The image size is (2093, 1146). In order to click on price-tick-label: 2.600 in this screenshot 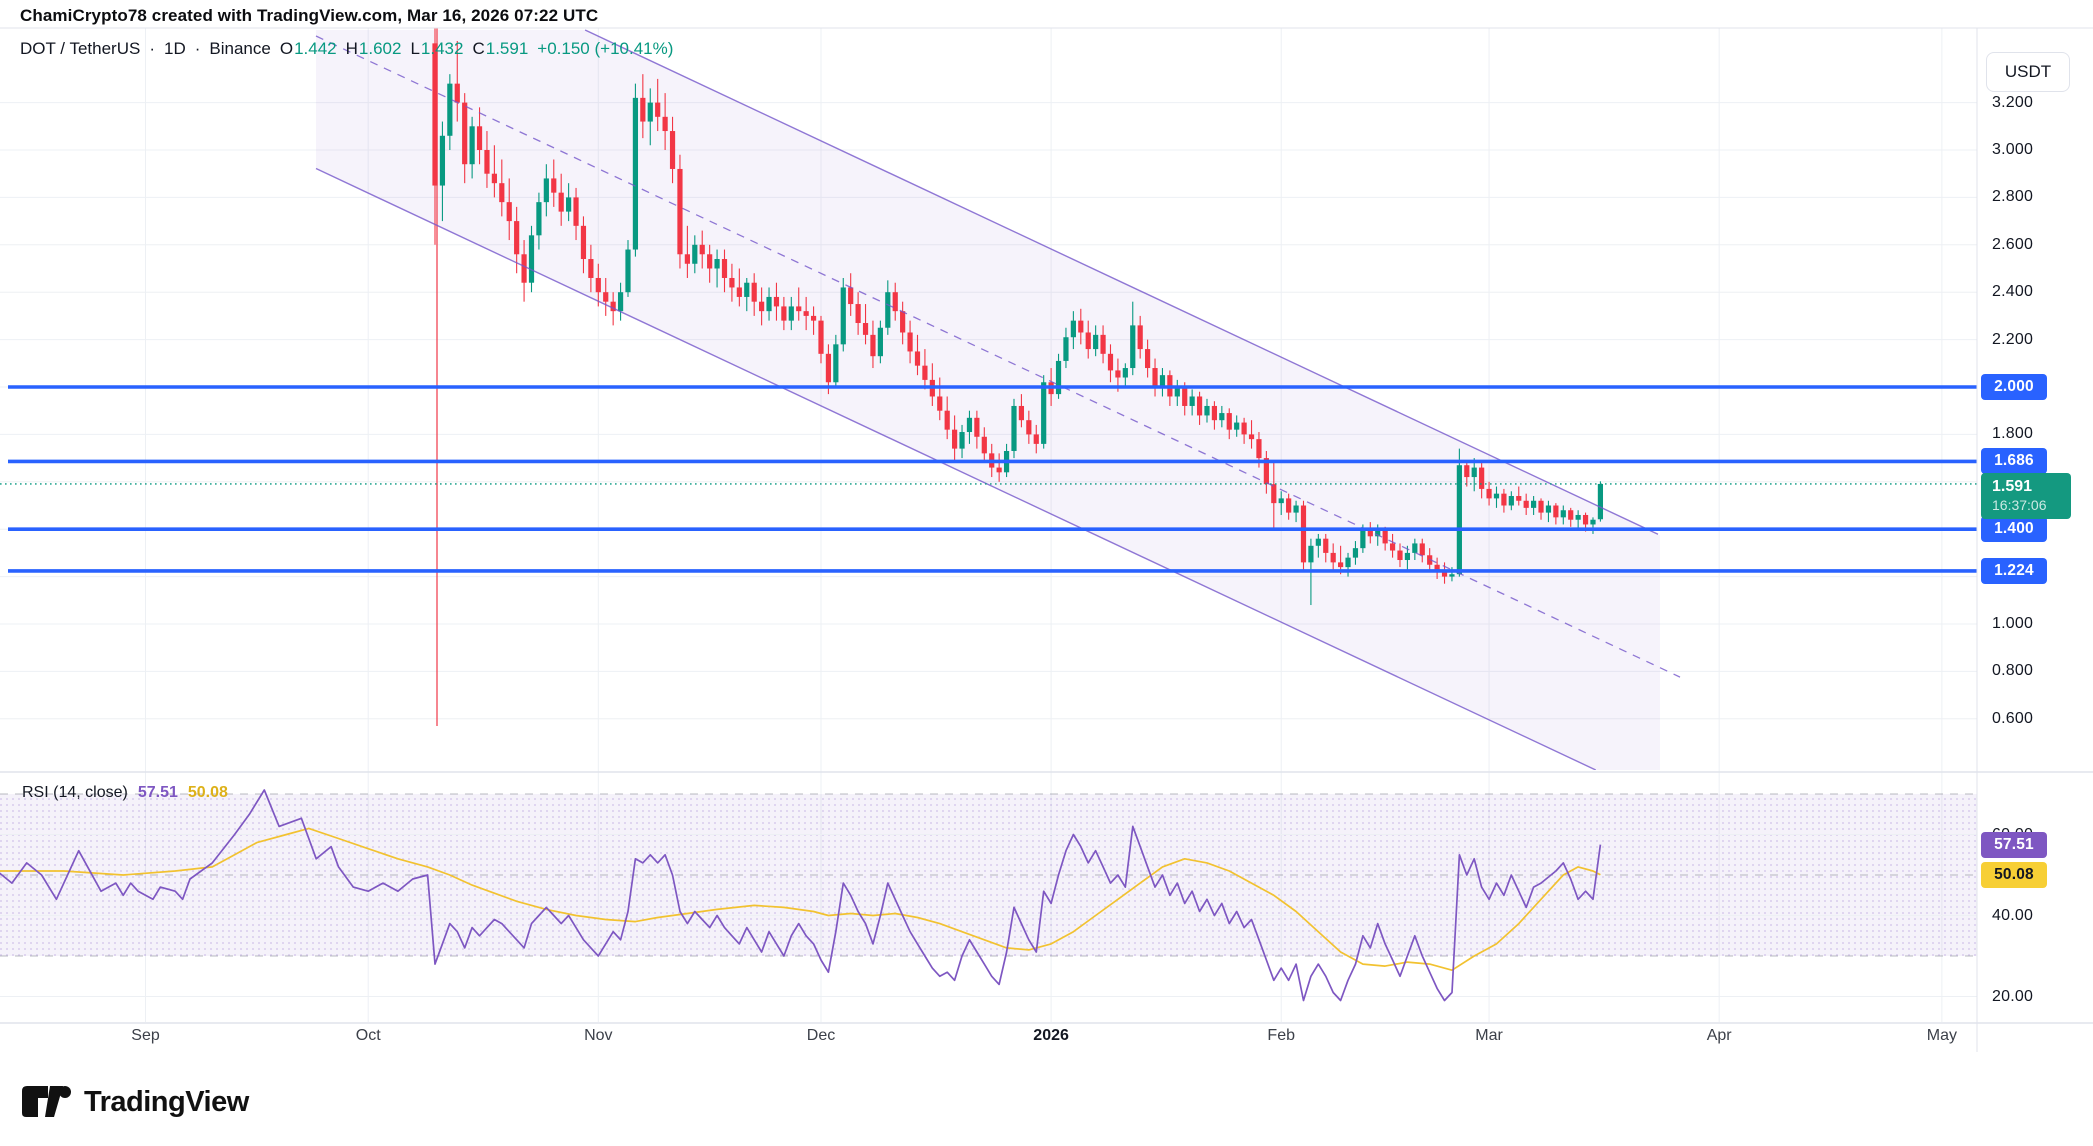, I will do `click(2013, 244)`.